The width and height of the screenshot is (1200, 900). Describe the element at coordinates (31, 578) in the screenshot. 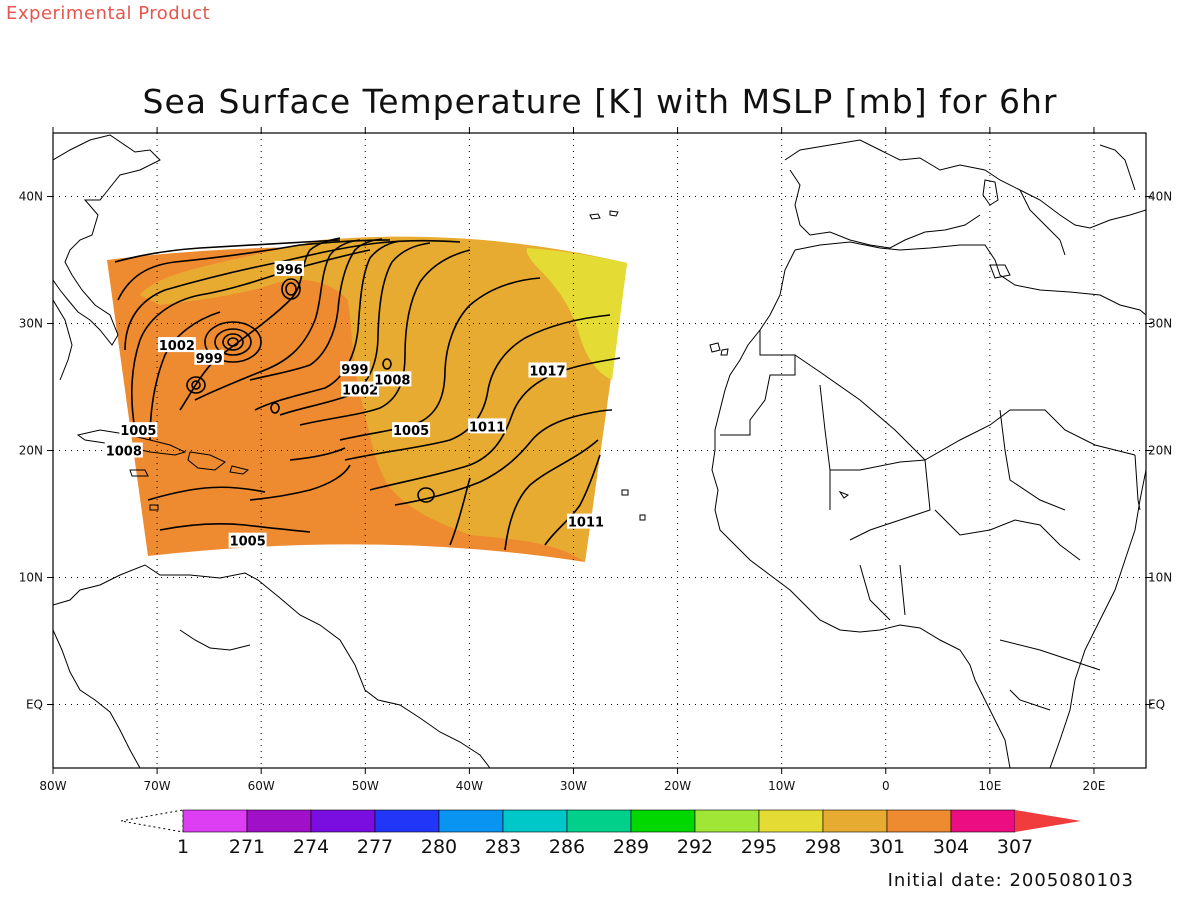

I see `lat-tick-label: 10N` at that location.